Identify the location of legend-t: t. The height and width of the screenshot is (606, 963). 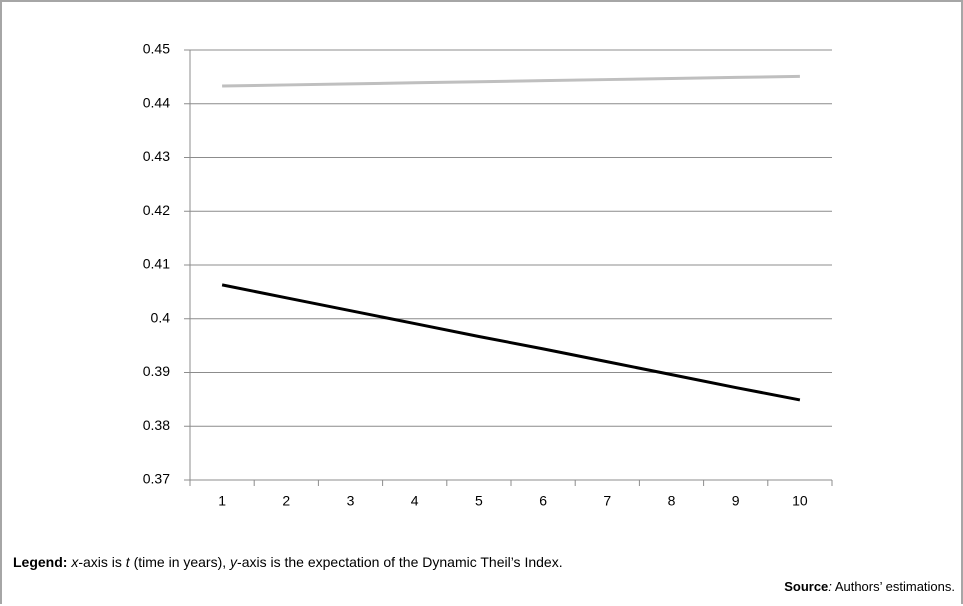
(127, 562).